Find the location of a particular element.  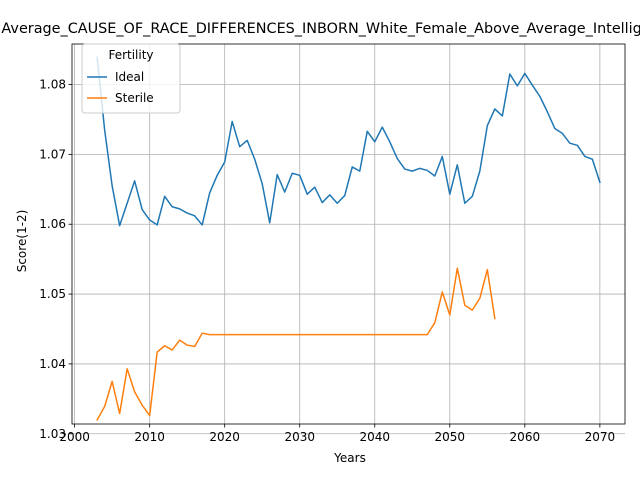

x-tick-label: 2070 is located at coordinates (600, 437).